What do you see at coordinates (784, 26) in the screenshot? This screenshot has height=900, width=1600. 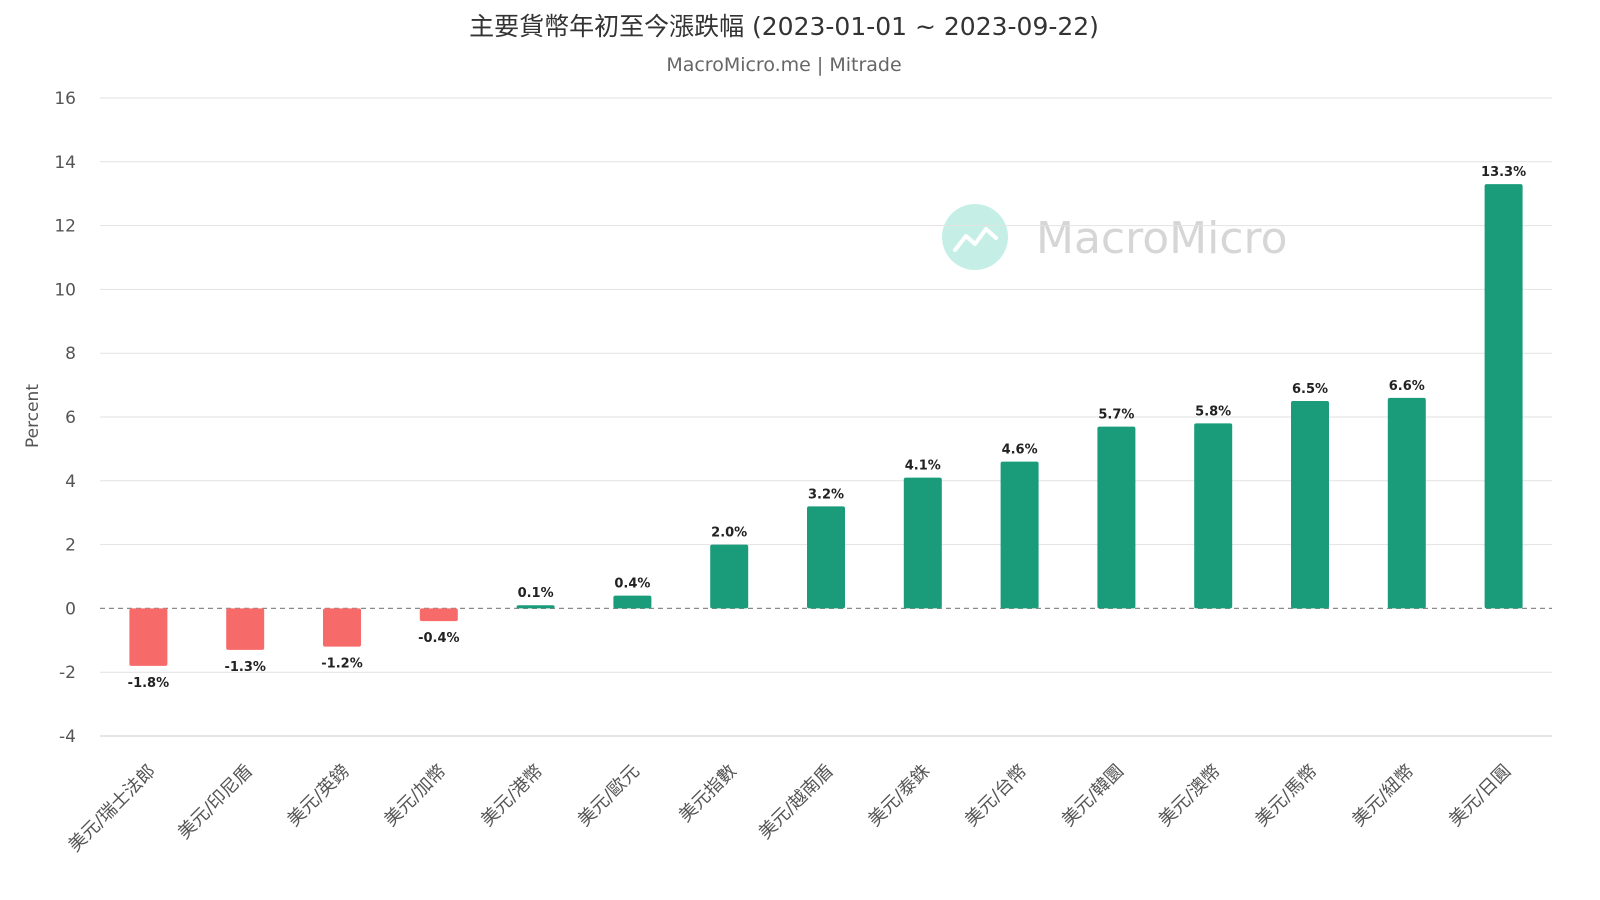 I see `chart-title: 主要貨幣年初至今漲跌幅 (2023-01-01 ~ 2023-09-22)` at bounding box center [784, 26].